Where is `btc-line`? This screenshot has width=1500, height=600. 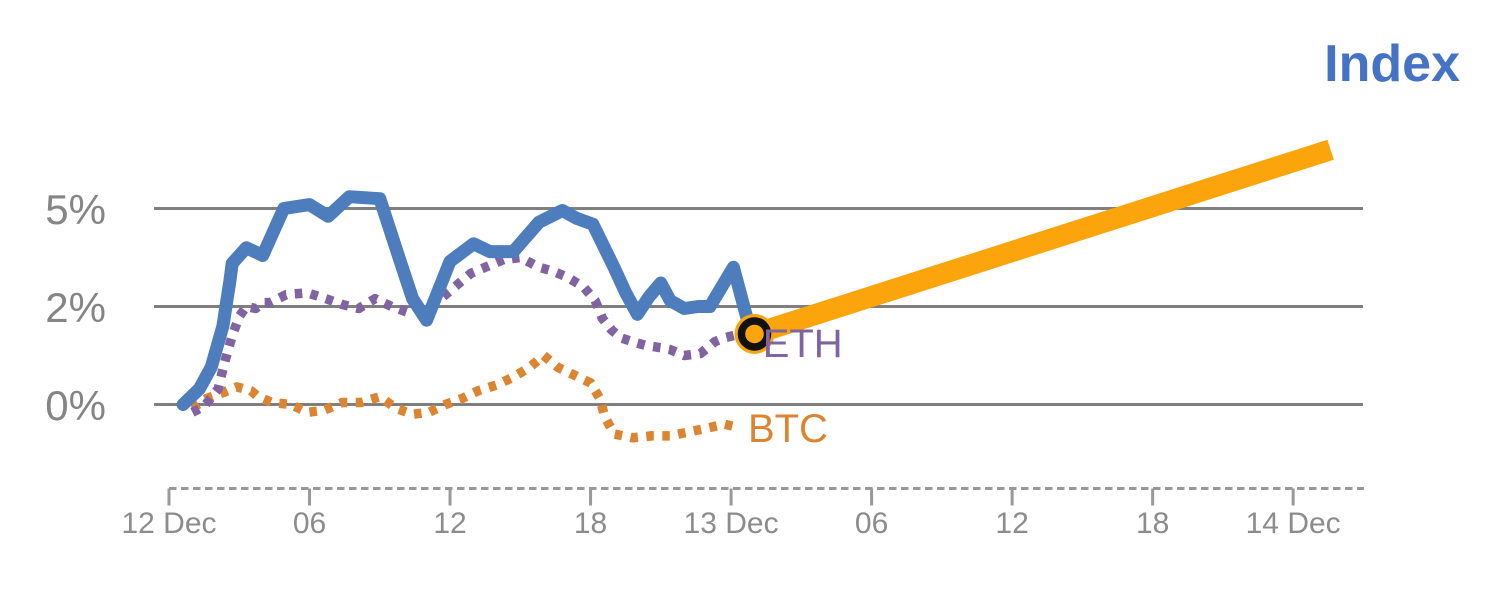 btc-line is located at coordinates (465, 396).